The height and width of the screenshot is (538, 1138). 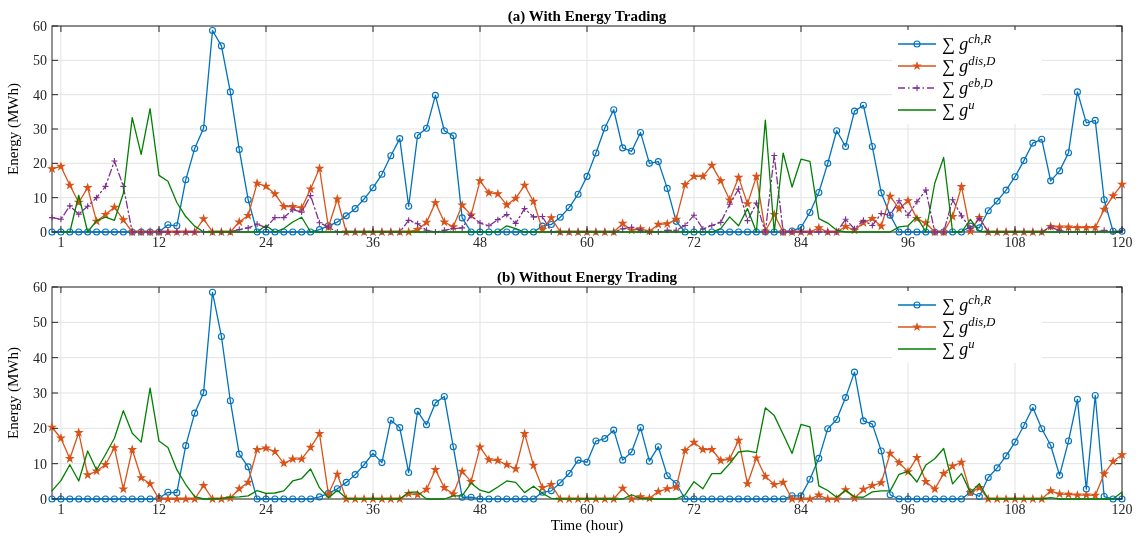 I want to click on x-axis-title: Time (hour), so click(x=587, y=525).